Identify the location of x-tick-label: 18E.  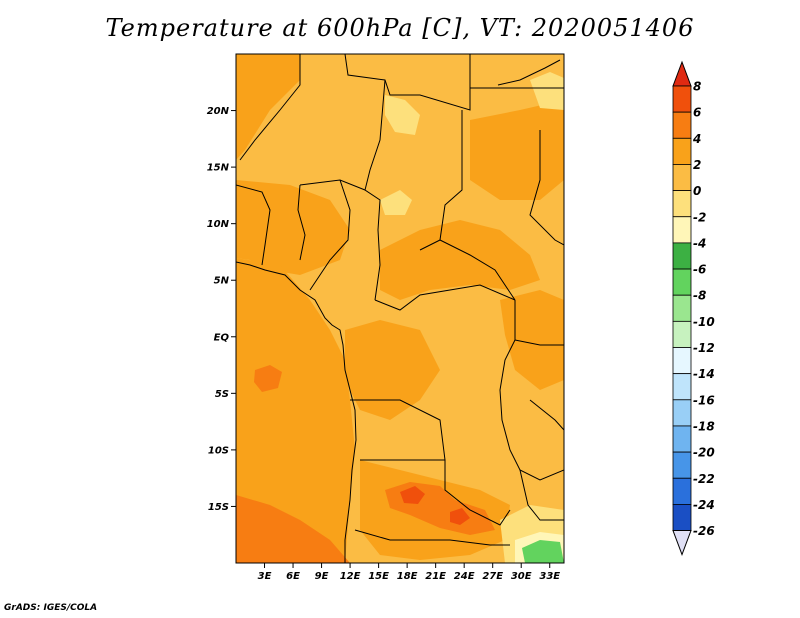
(407, 576).